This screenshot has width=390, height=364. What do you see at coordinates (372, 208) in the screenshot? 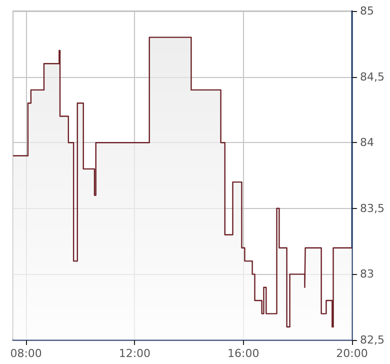
I see `y-tick-label: 83,5` at bounding box center [372, 208].